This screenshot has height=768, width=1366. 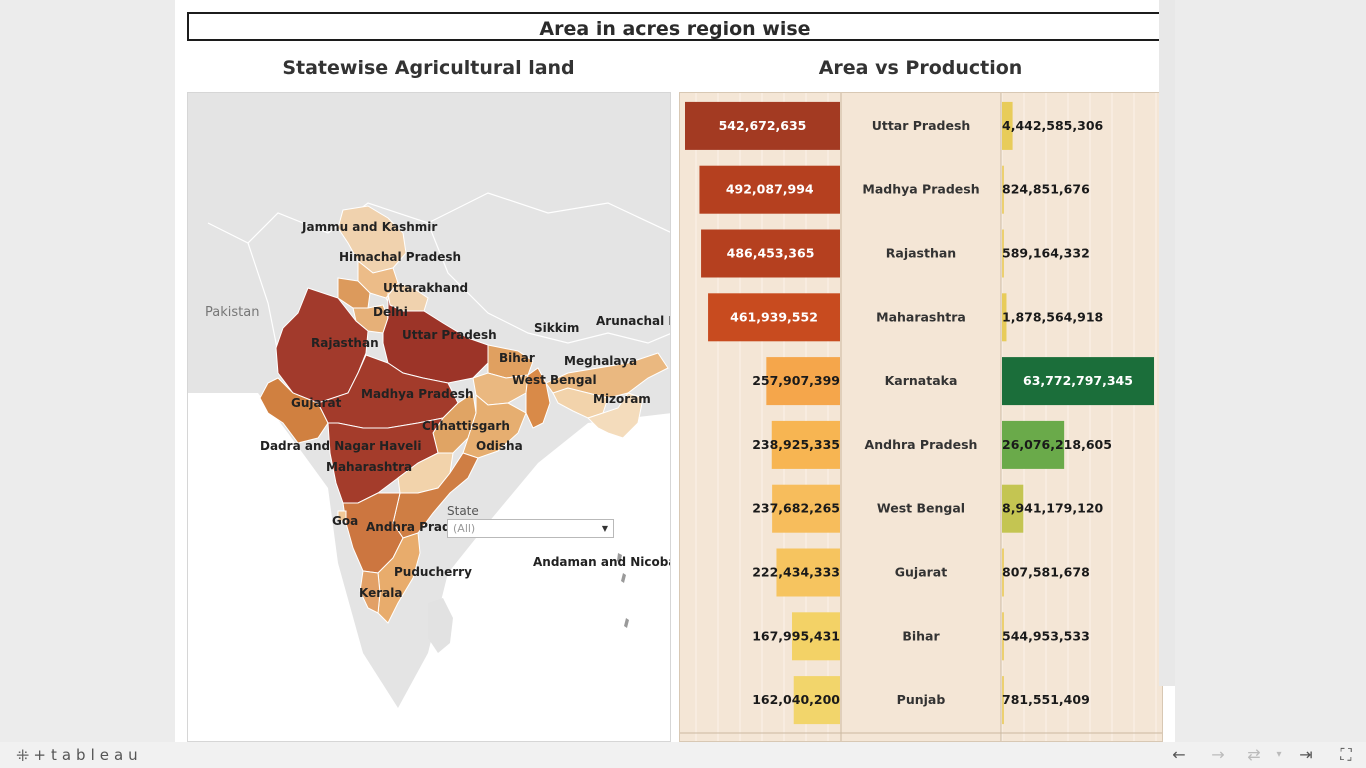 I want to click on state-label: Andhra Prades, so click(x=416, y=527).